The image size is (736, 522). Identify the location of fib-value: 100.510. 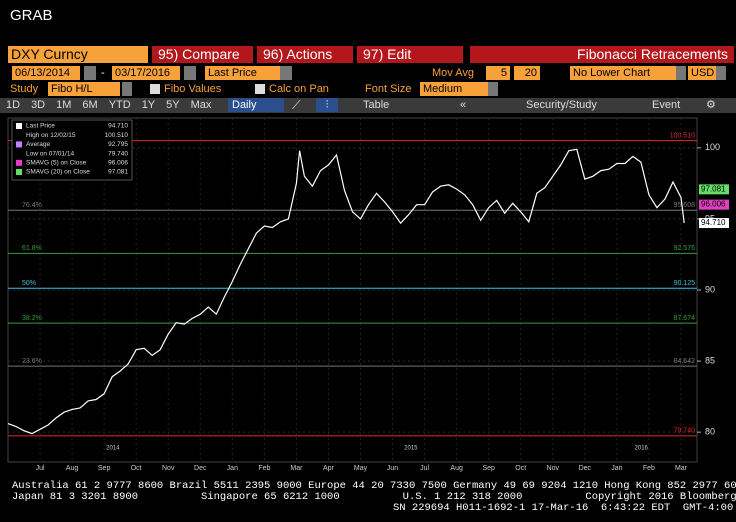
(682, 135).